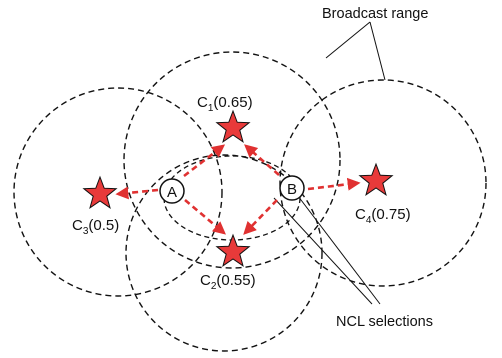 Image resolution: width=502 pixels, height=358 pixels. I want to click on candidate-label-c3: C3(0.5), so click(95, 227).